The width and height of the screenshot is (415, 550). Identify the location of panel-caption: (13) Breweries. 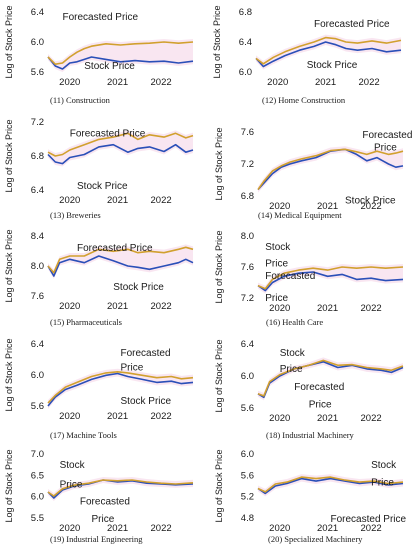
(75, 215).